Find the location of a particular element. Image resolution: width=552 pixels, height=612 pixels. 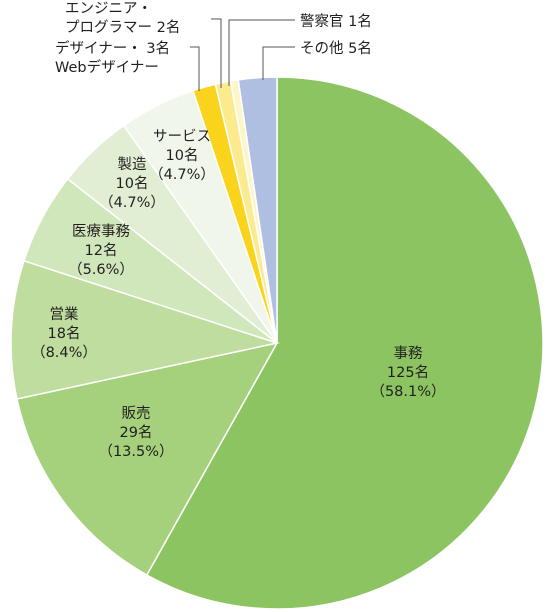

slice-label-3-line-1: 12名 is located at coordinates (101, 250).